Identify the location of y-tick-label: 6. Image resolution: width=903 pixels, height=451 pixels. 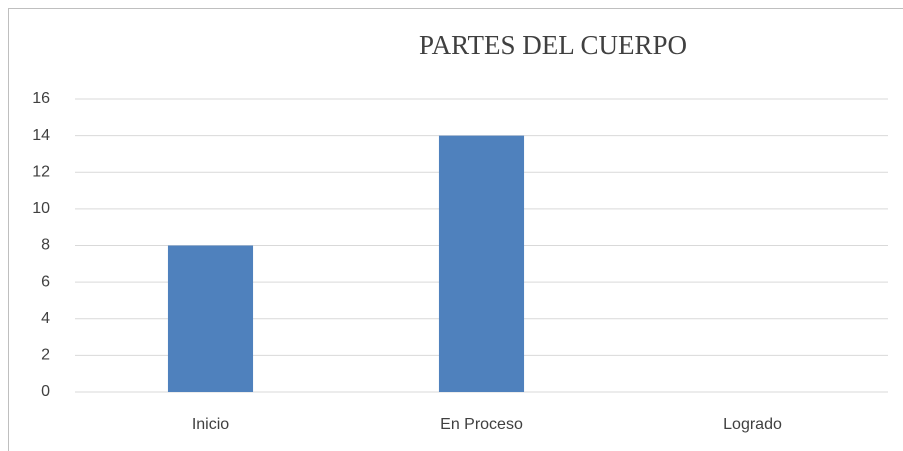
(45, 281).